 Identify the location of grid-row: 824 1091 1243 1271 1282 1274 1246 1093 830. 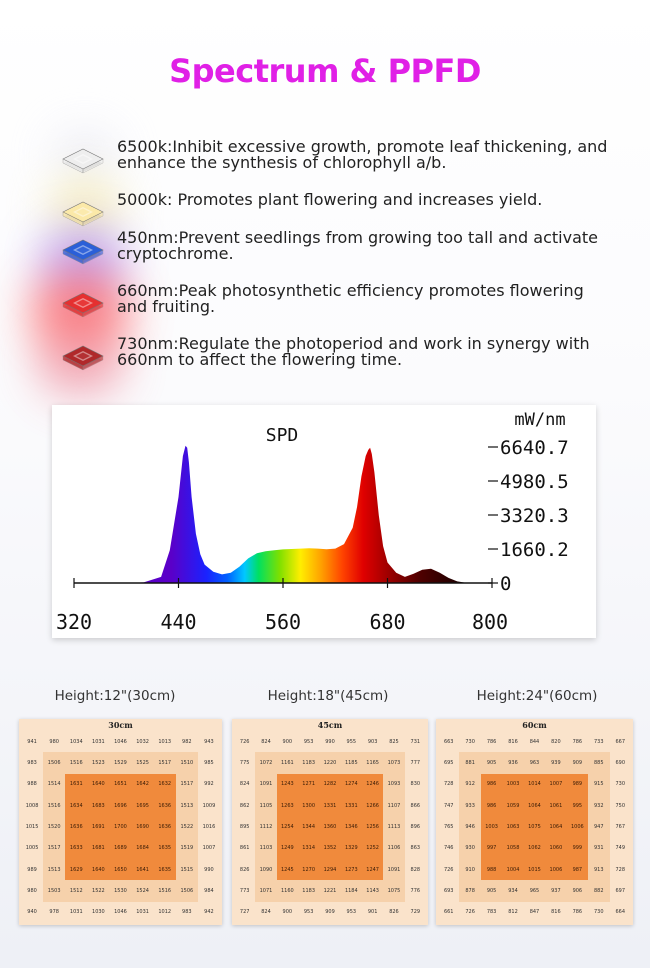
(330, 784).